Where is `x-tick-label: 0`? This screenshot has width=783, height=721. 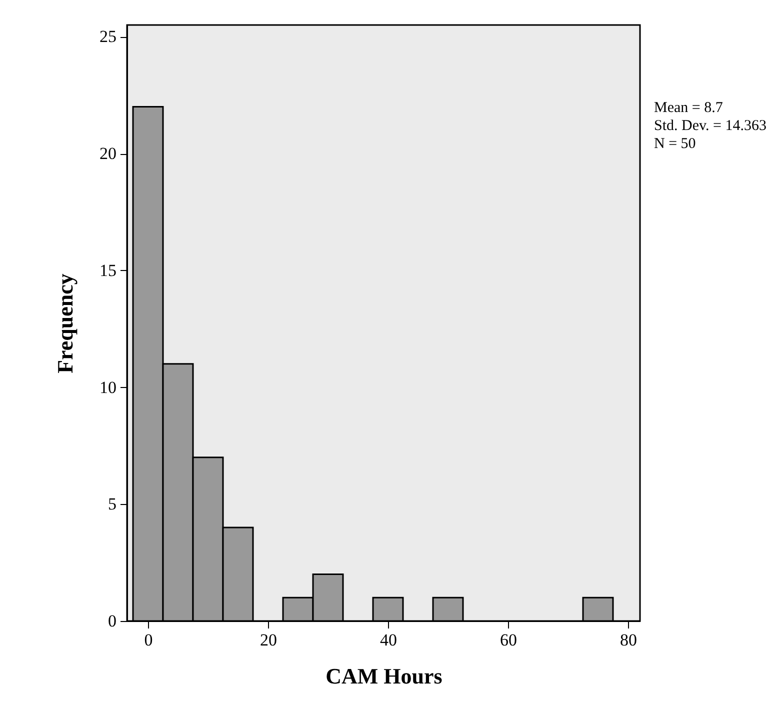
x-tick-label: 0 is located at coordinates (148, 640).